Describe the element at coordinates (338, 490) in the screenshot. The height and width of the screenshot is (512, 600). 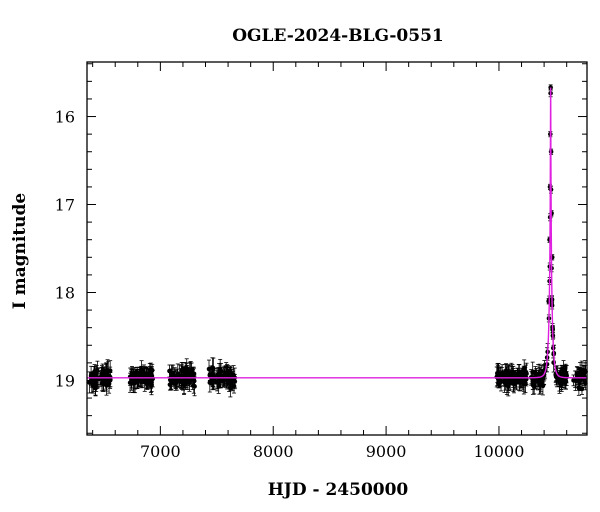
I see `x-axis-label: HJD - 2450000` at that location.